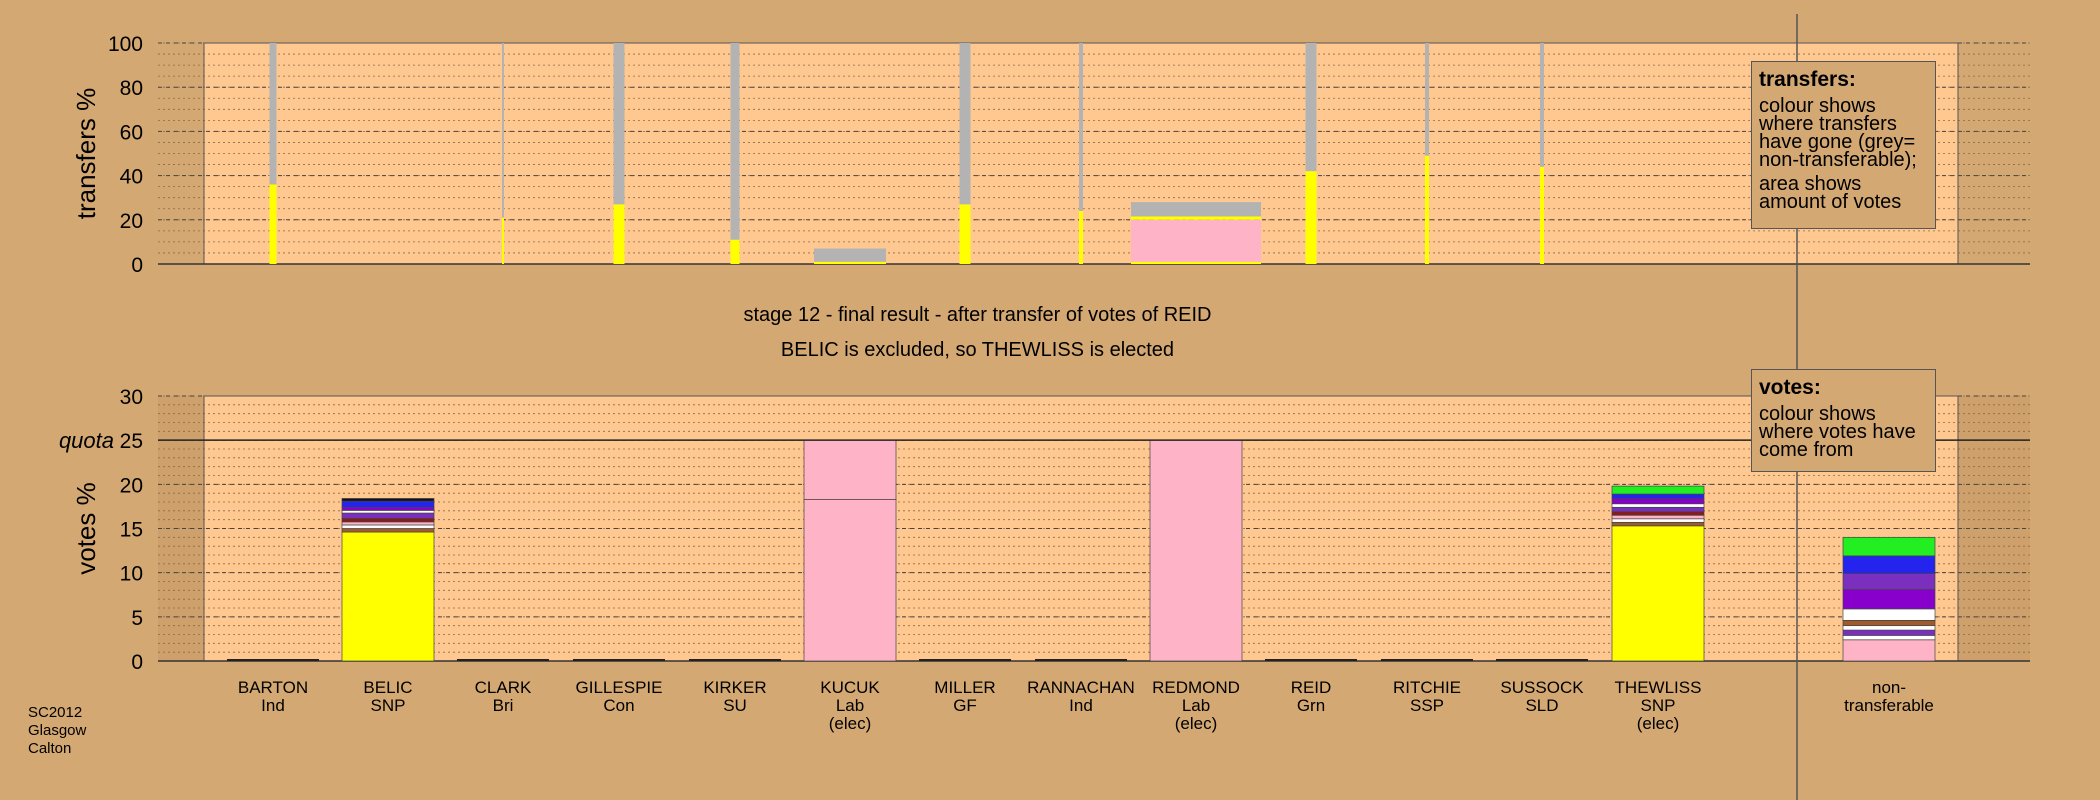  Describe the element at coordinates (131, 397) in the screenshot. I see `votes-tick-label: 30` at that location.